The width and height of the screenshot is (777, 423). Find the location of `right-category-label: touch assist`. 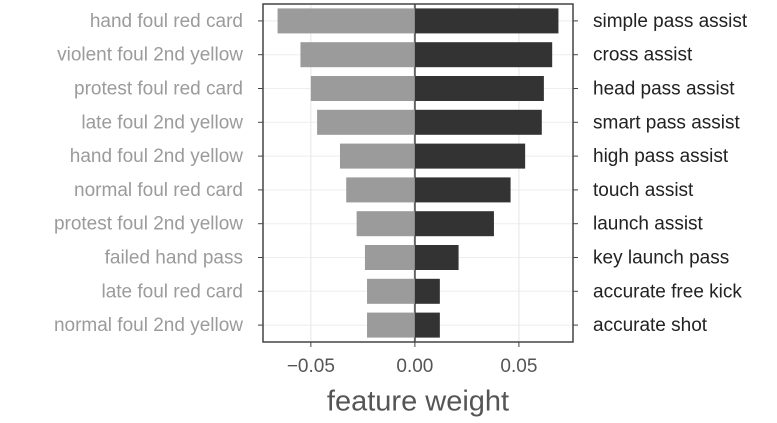

right-category-label: touch assist is located at coordinates (643, 190).